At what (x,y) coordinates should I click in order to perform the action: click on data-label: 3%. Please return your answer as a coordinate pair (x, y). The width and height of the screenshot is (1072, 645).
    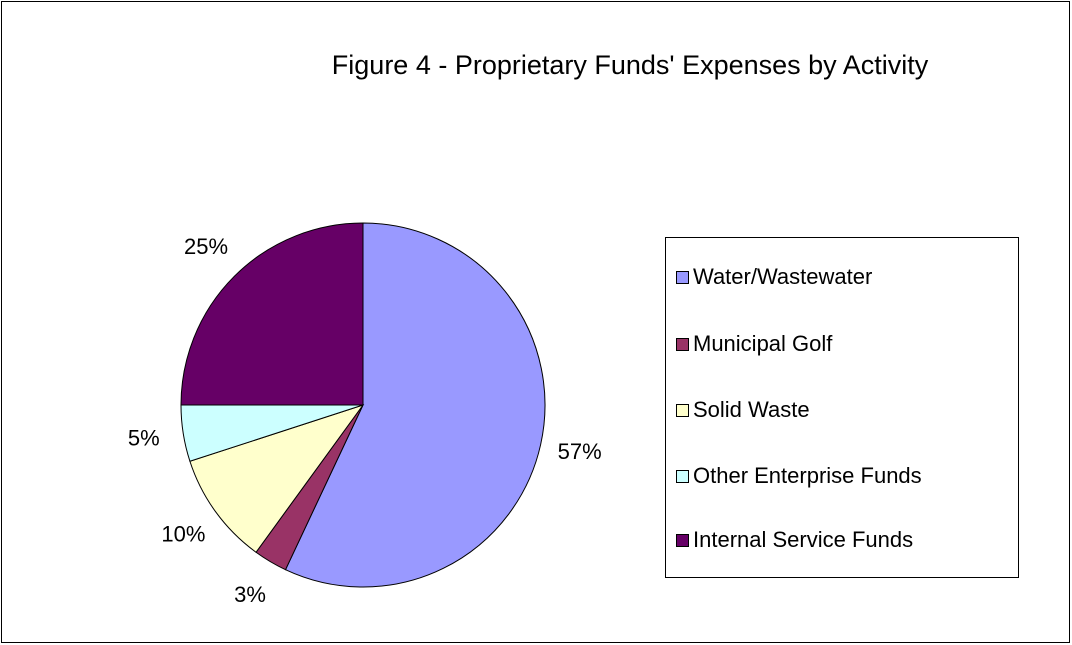
    Looking at the image, I should click on (250, 594).